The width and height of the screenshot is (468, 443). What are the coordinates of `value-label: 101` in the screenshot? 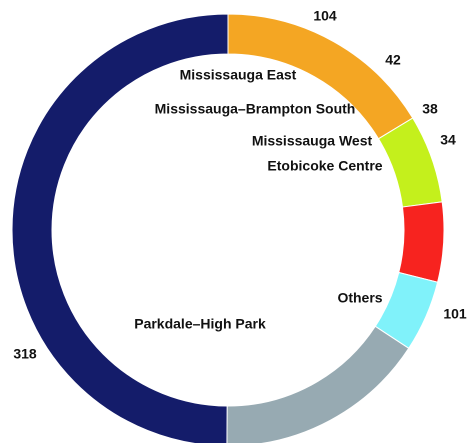 It's located at (455, 314).